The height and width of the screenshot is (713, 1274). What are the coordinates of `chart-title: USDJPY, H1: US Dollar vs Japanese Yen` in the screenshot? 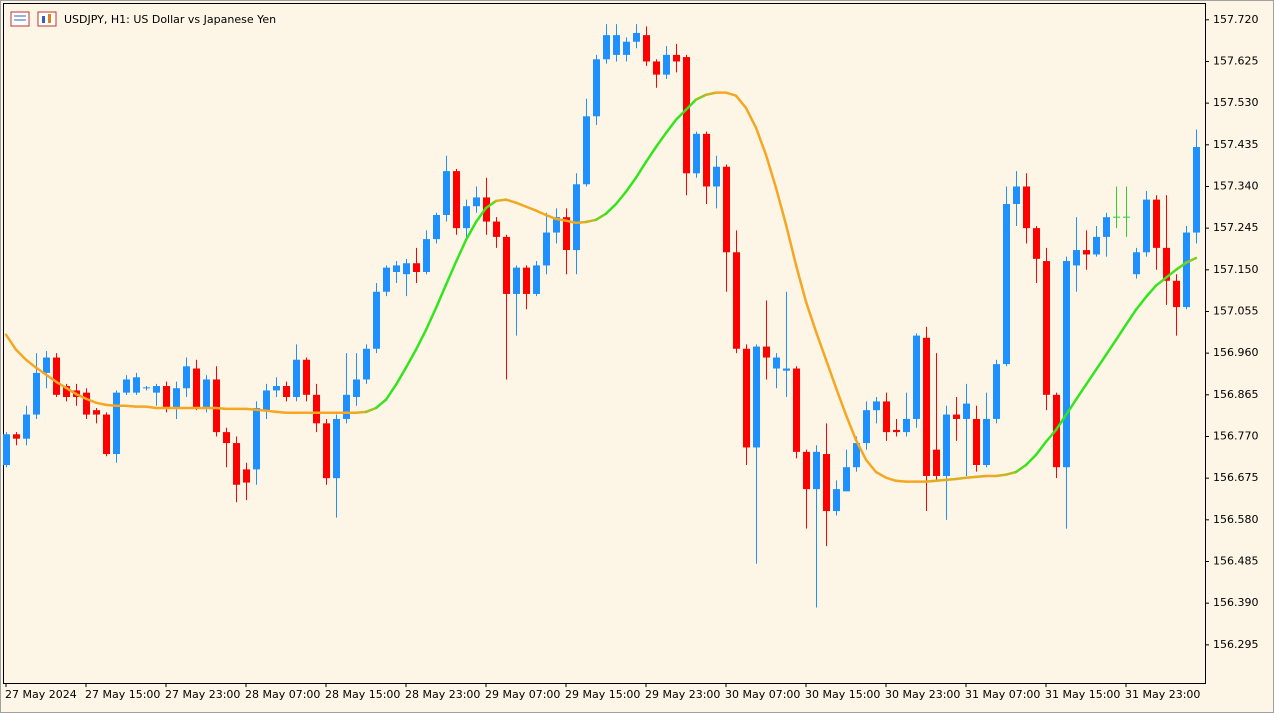 It's located at (170, 19).